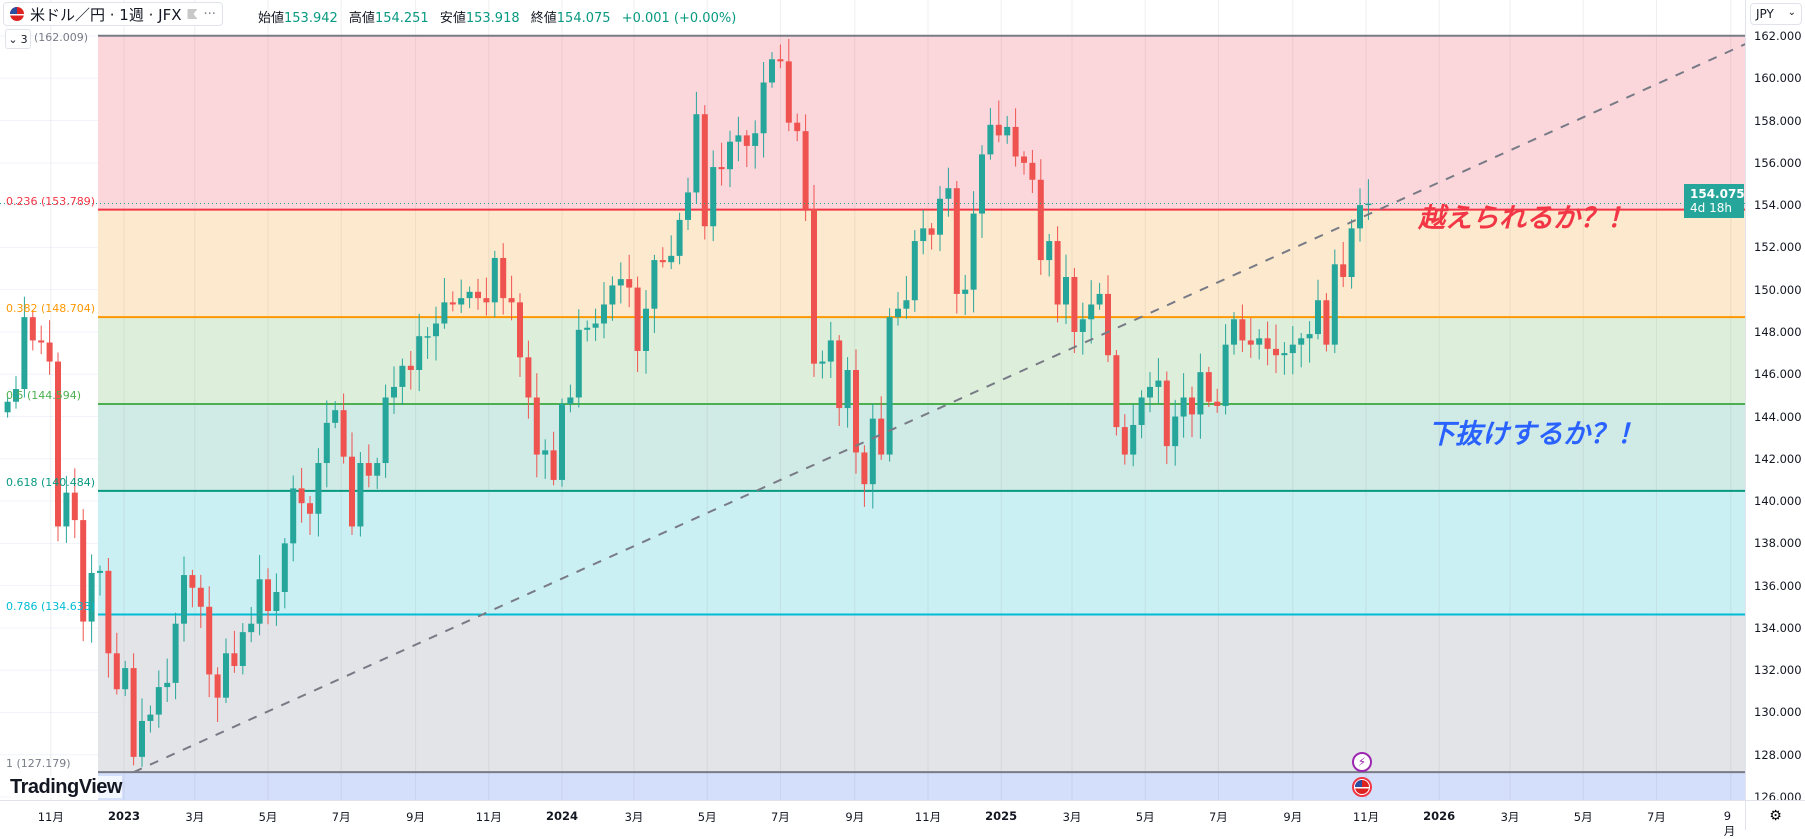 The width and height of the screenshot is (1805, 839). I want to click on tradingview-logo: TradingView, so click(66, 787).